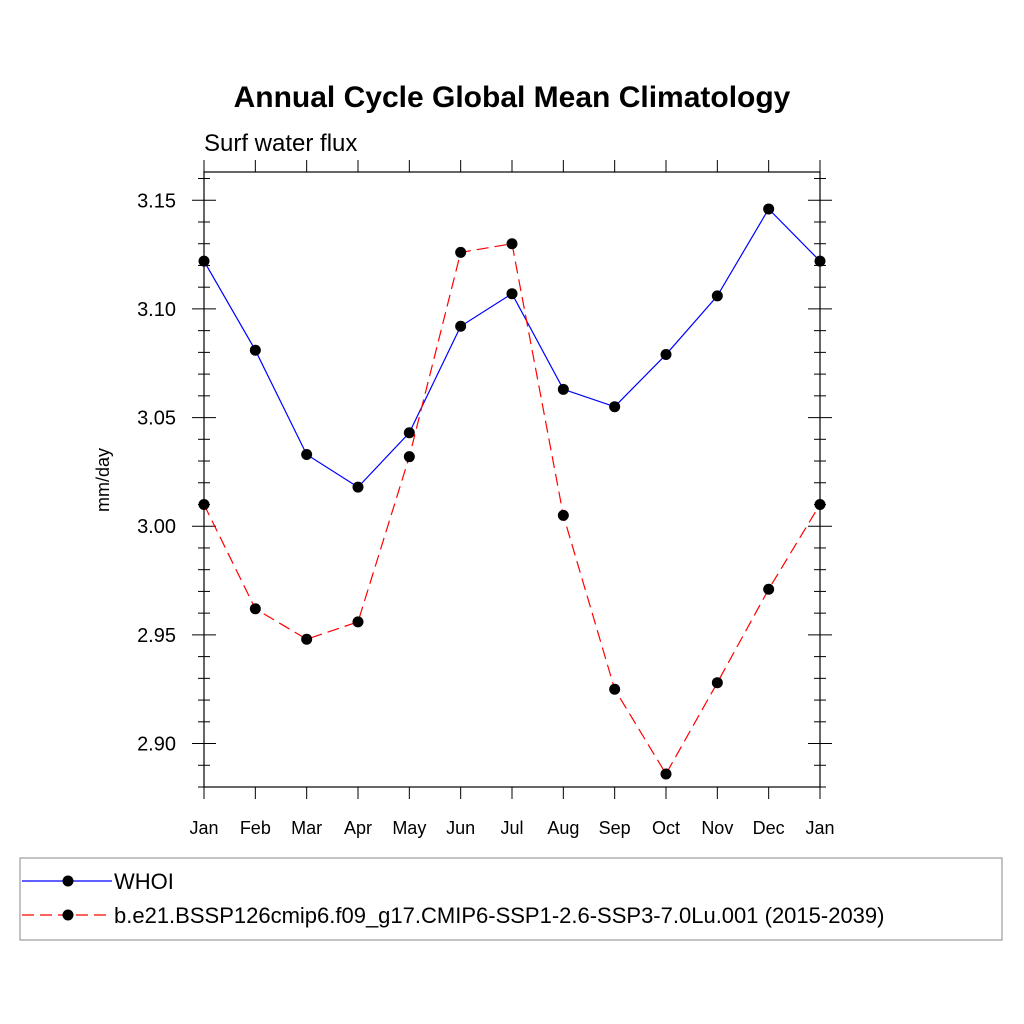 The width and height of the screenshot is (1024, 1024). Describe the element at coordinates (563, 828) in the screenshot. I see `x-tick-label: Aug` at that location.